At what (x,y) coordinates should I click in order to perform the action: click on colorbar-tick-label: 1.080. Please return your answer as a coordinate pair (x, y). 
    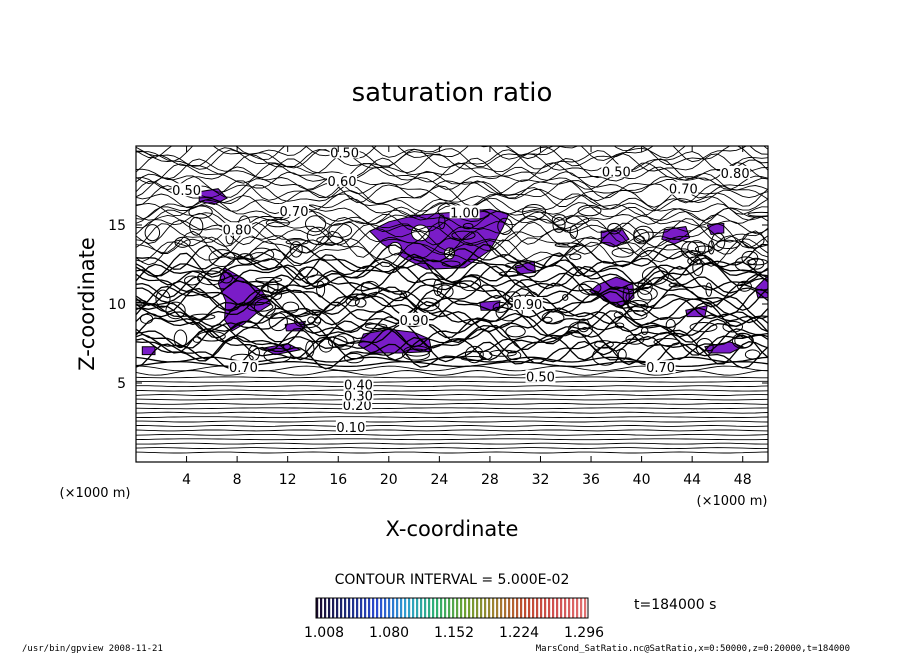
    Looking at the image, I should click on (389, 633).